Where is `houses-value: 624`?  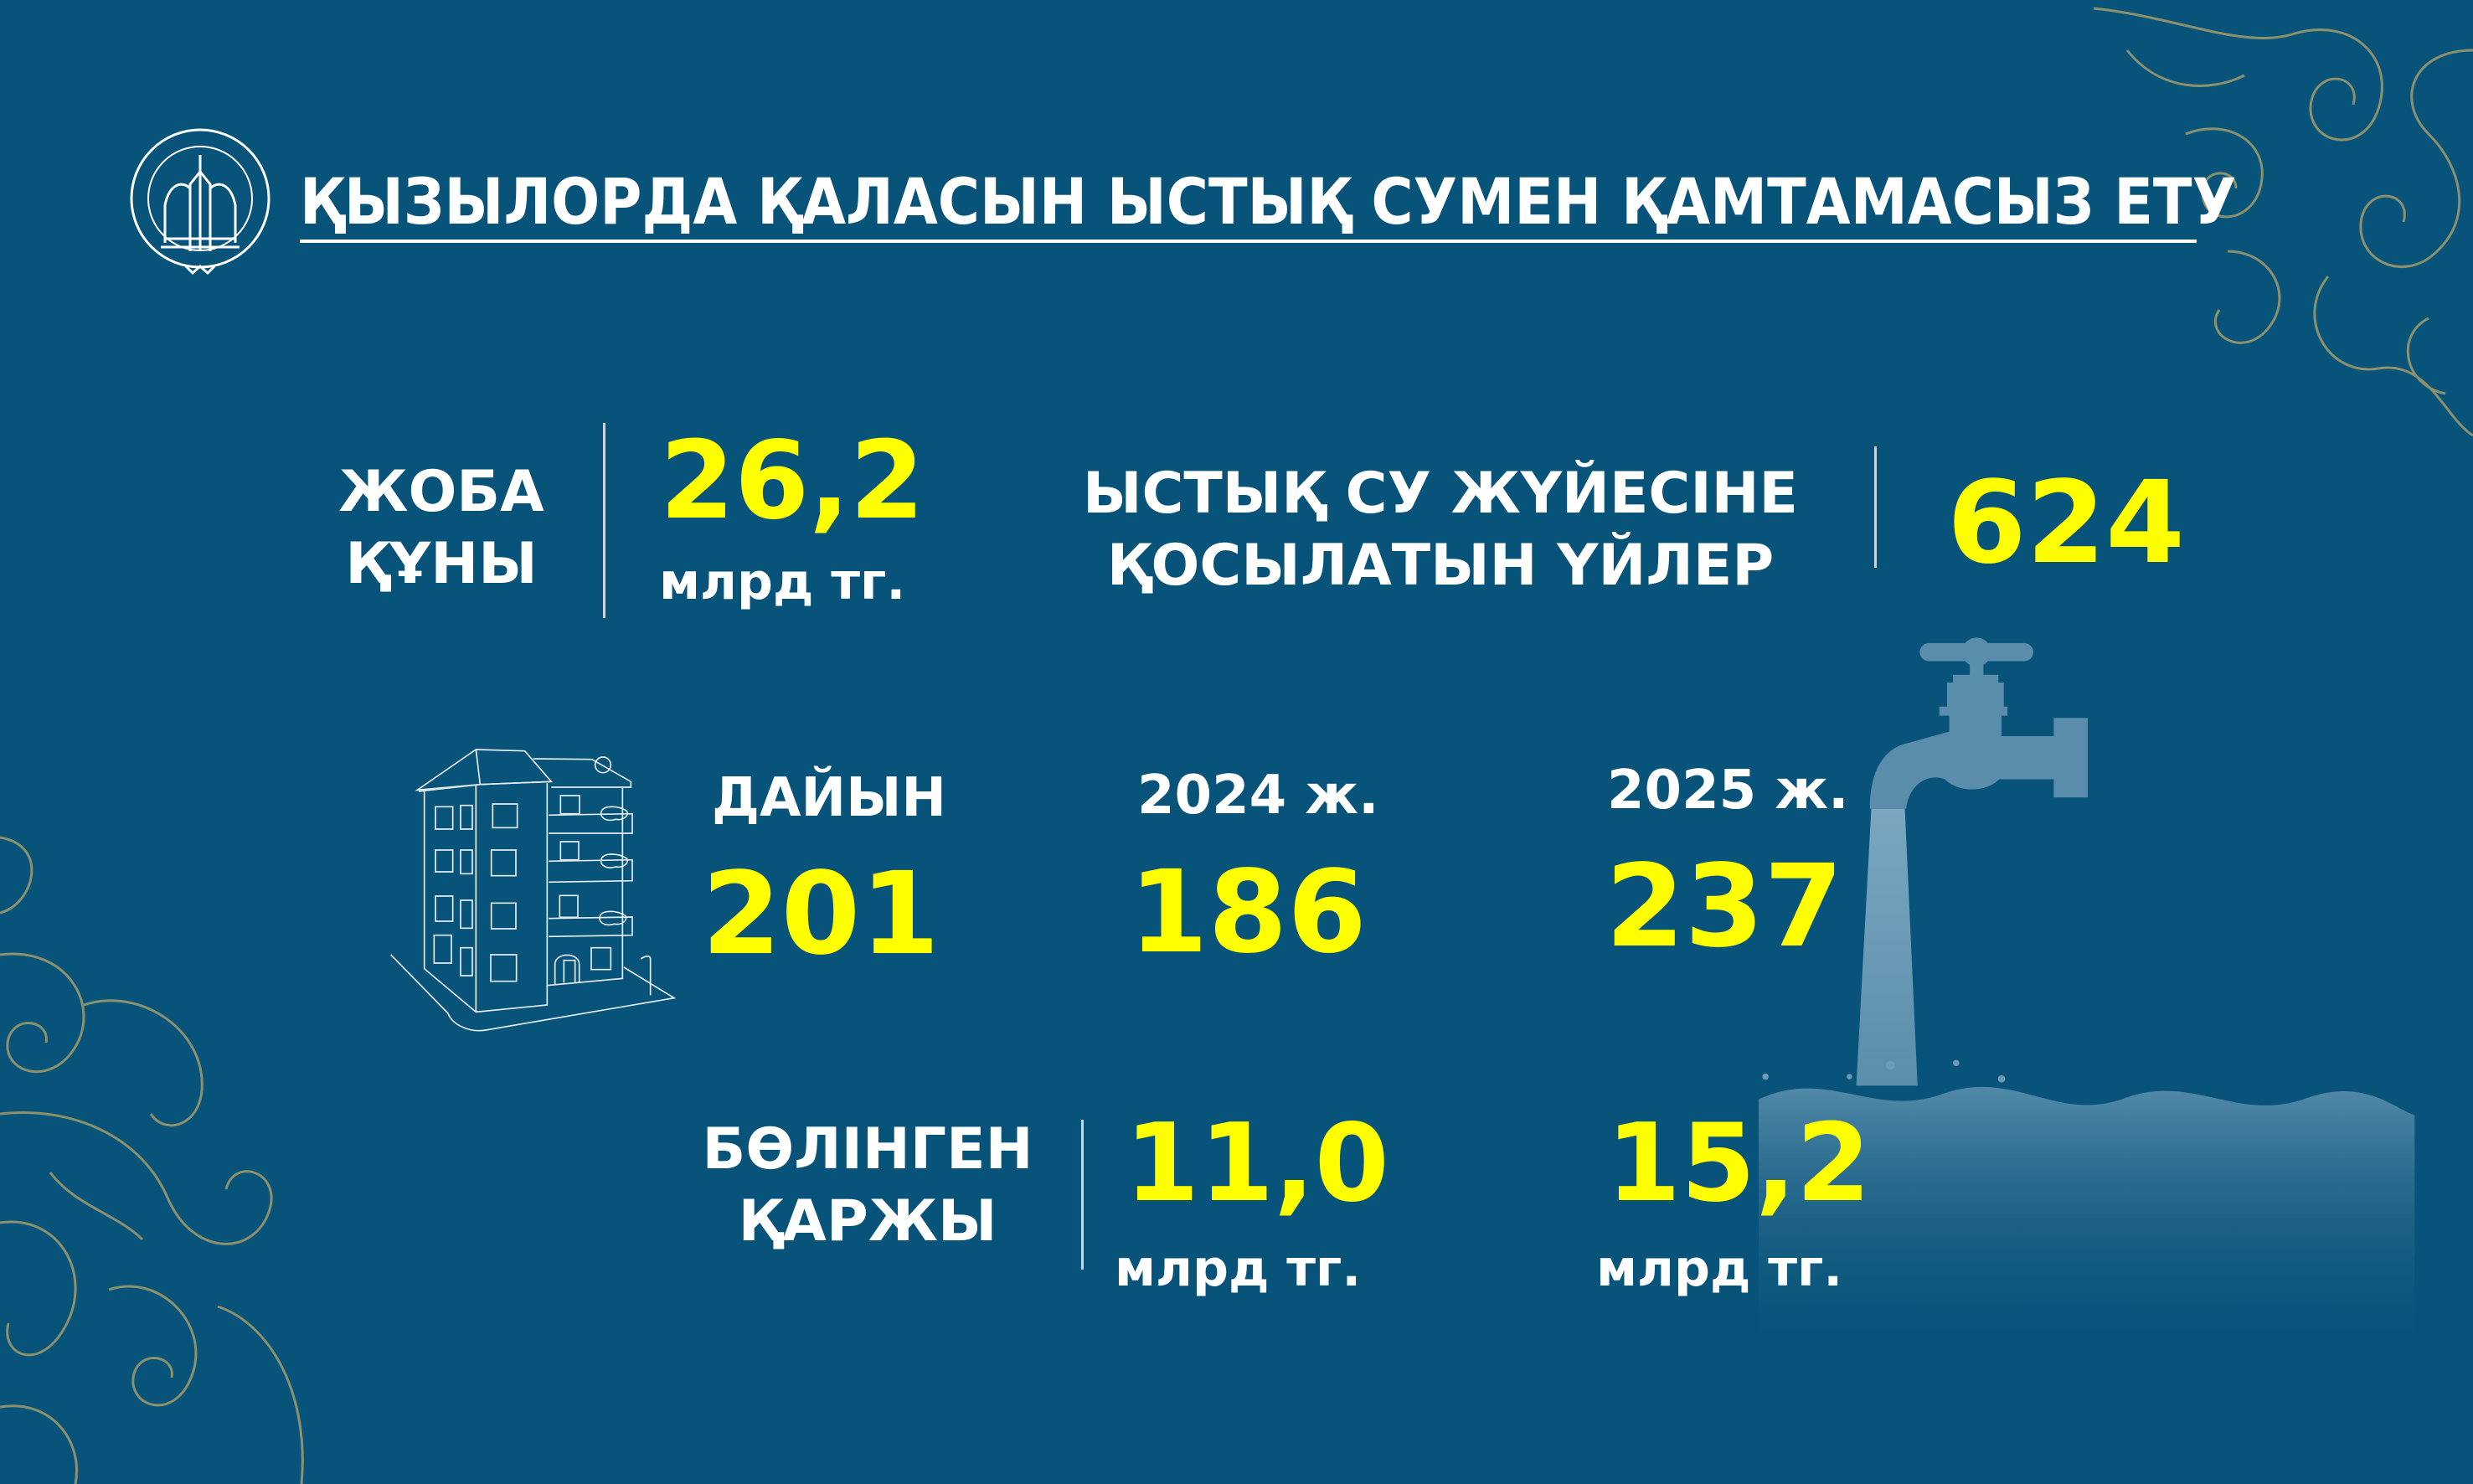 houses-value: 624 is located at coordinates (2066, 523).